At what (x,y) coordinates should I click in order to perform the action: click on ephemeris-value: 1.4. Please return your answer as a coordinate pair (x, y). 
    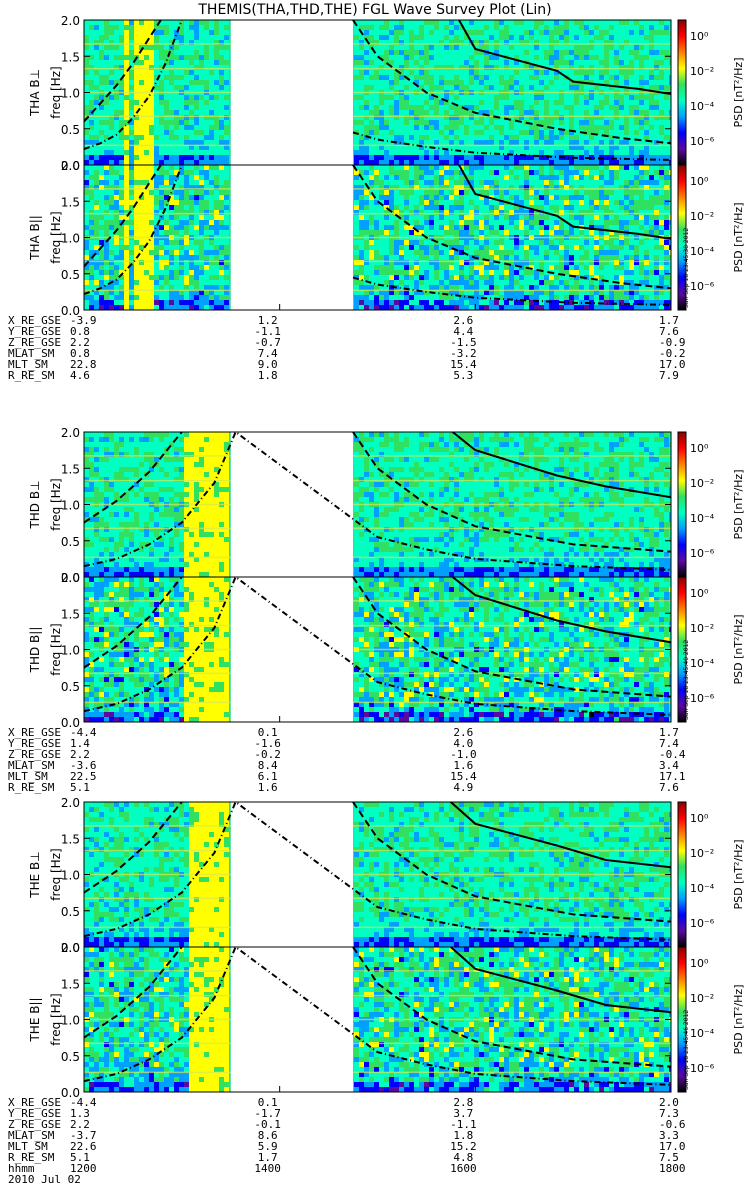
    Looking at the image, I should click on (80, 743).